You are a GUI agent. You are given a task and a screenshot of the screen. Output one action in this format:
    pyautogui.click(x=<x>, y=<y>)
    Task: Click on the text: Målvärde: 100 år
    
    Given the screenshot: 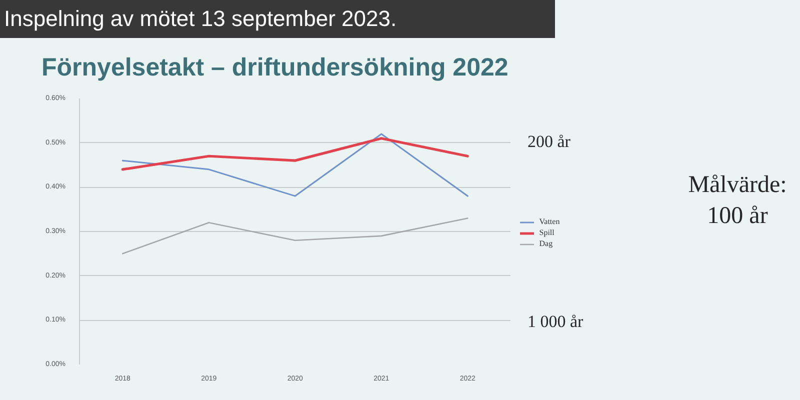 What is the action you would take?
    pyautogui.click(x=737, y=201)
    